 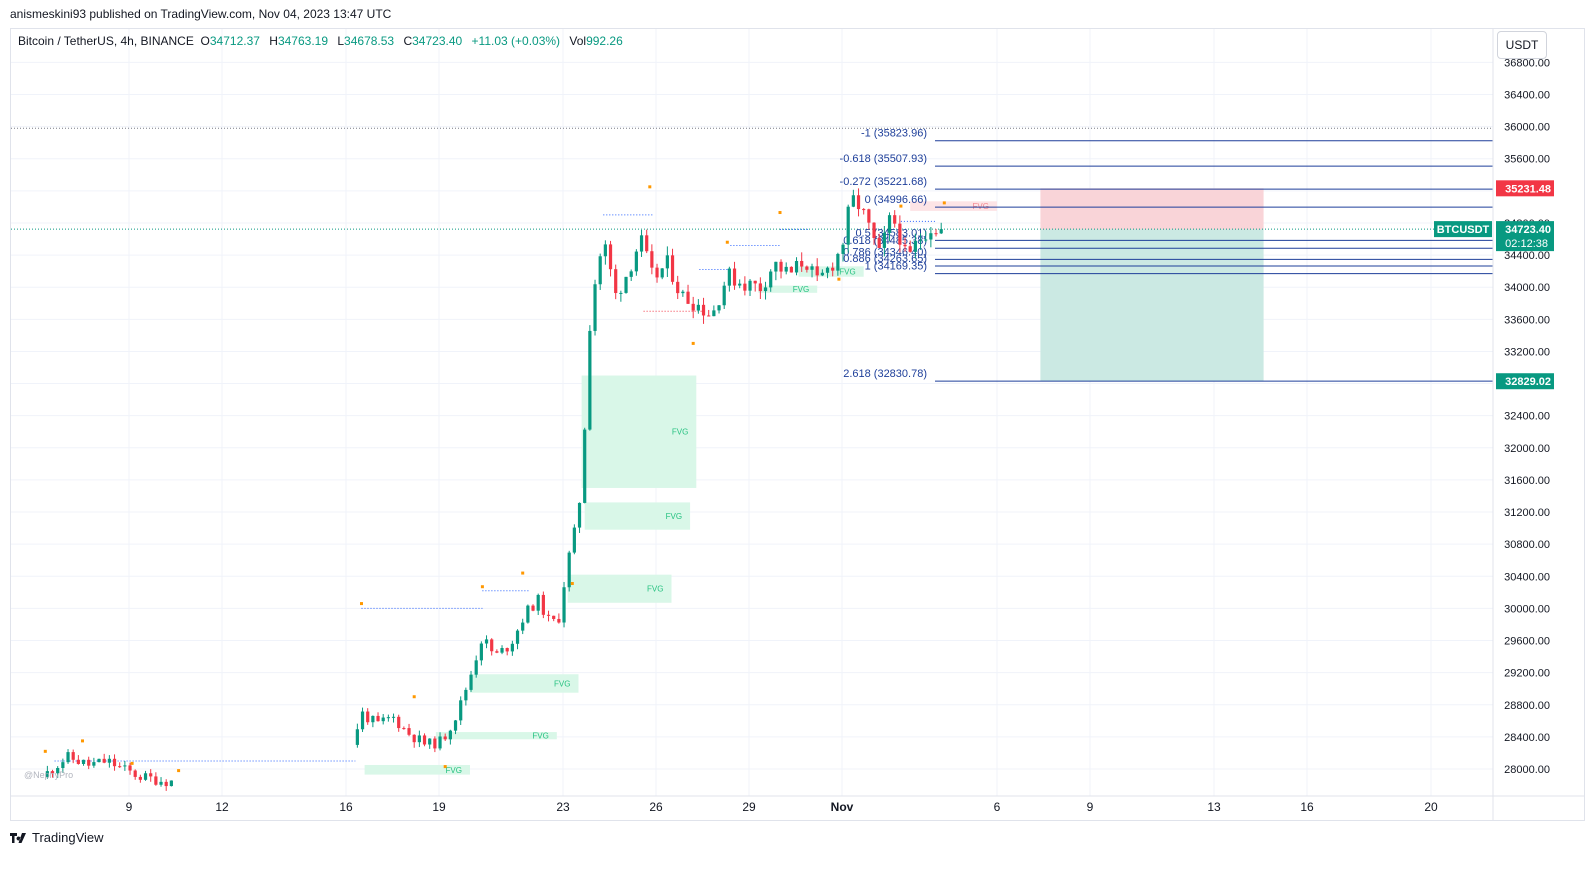 I want to click on fib-label: 0.886 (34263.65), so click(x=885, y=259).